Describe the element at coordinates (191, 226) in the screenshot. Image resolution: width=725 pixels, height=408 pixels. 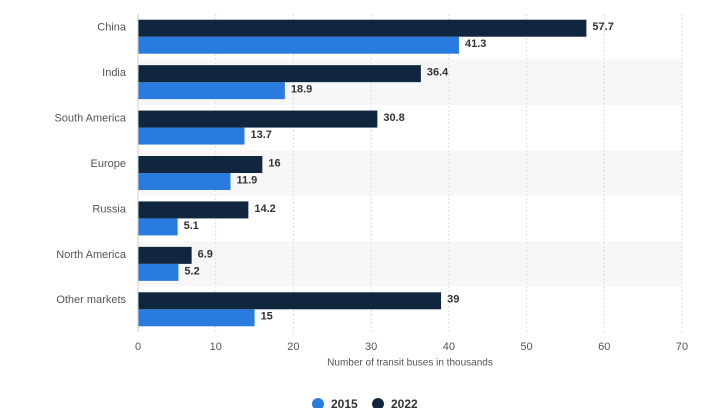
I see `value-label: 5.1` at that location.